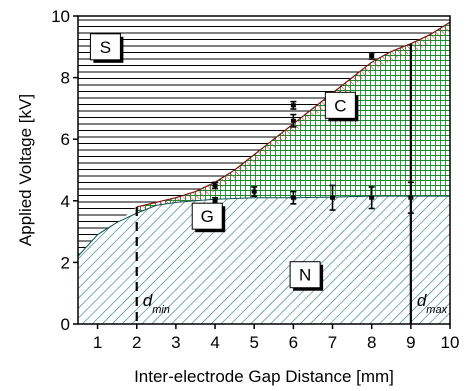 This screenshot has width=470, height=391. Describe the element at coordinates (60, 16) in the screenshot. I see `y-tick-label: 10` at that location.